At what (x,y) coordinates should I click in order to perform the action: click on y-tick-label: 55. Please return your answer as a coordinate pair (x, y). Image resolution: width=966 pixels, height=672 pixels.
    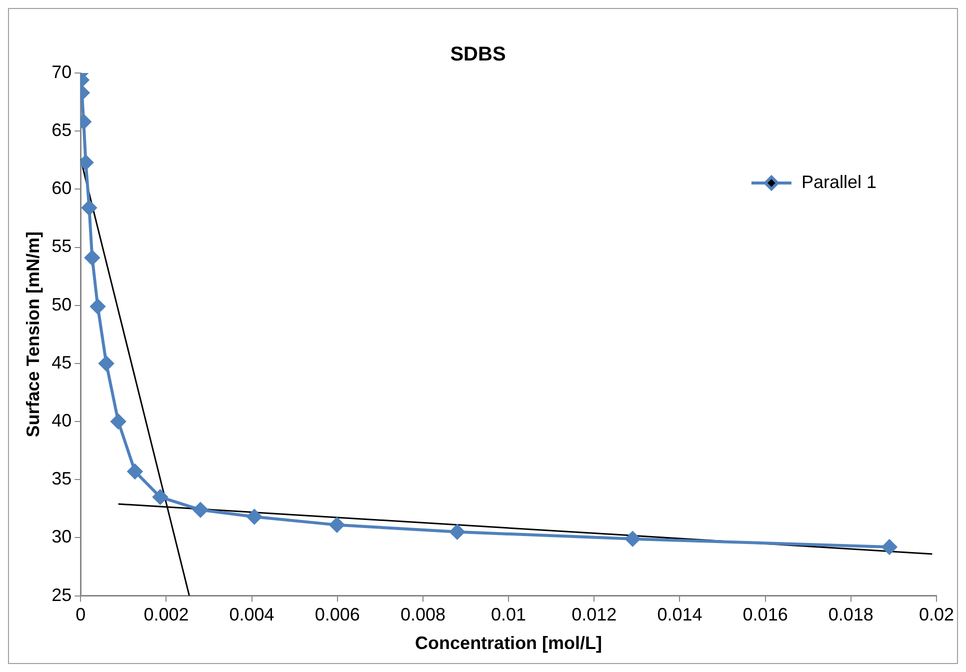
    Looking at the image, I should click on (62, 246).